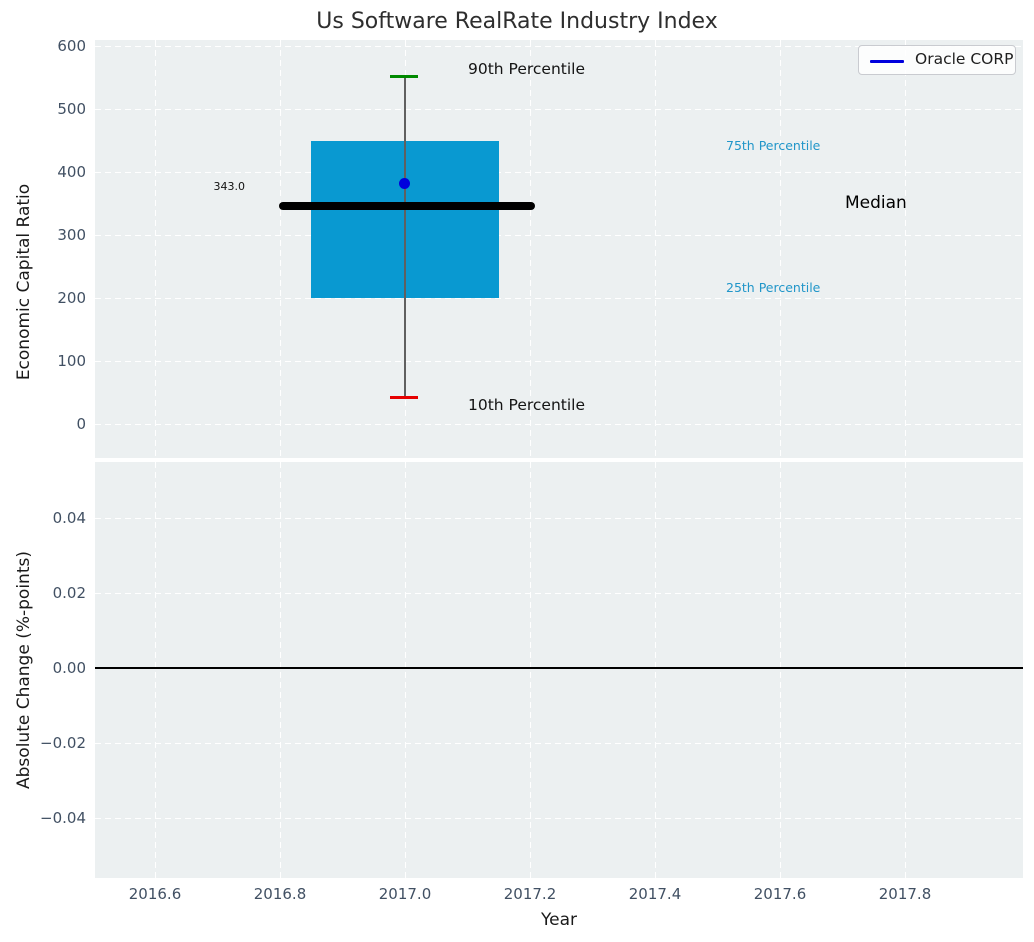  I want to click on legend-line-sample, so click(887, 61).